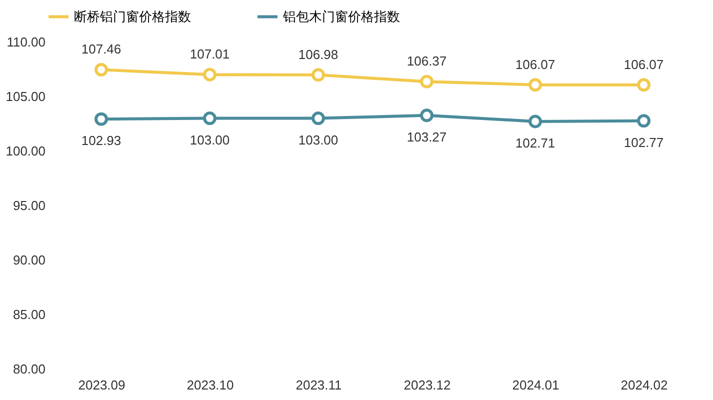 The height and width of the screenshot is (400, 713). What do you see at coordinates (102, 385) in the screenshot?
I see `x-tick-label: 2023.09` at bounding box center [102, 385].